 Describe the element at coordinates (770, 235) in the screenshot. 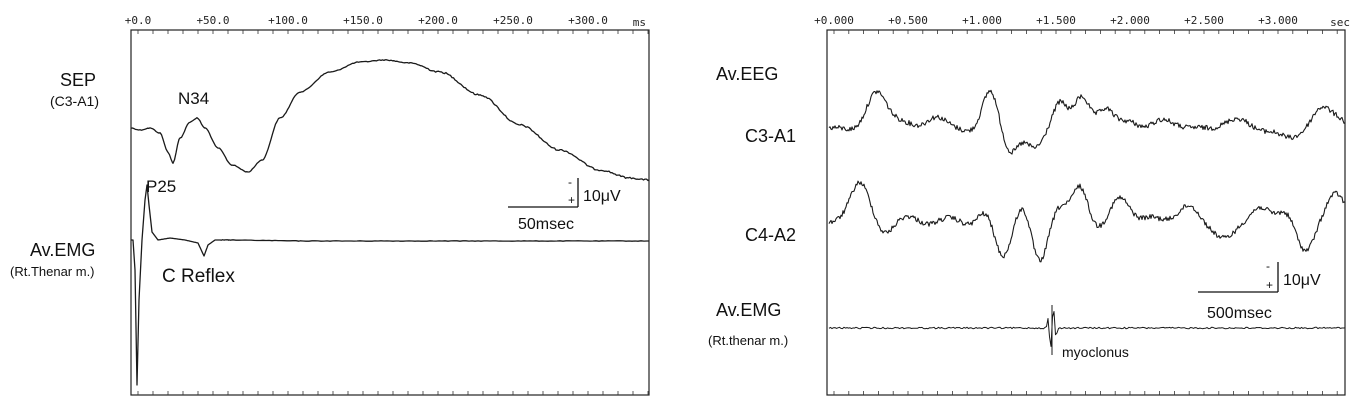

I see `c4-label: C4-A2` at that location.